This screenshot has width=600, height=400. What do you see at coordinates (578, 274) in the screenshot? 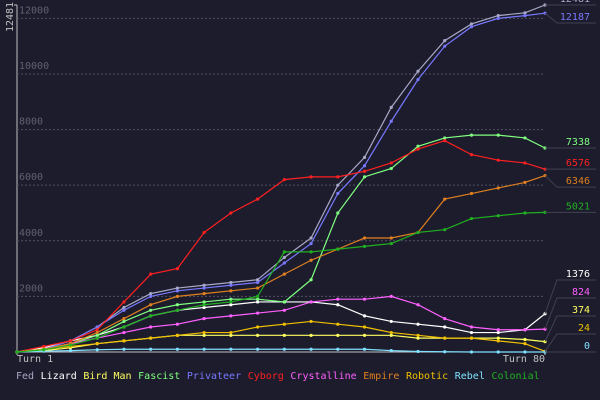
I see `end-value-label: 1376` at bounding box center [578, 274].